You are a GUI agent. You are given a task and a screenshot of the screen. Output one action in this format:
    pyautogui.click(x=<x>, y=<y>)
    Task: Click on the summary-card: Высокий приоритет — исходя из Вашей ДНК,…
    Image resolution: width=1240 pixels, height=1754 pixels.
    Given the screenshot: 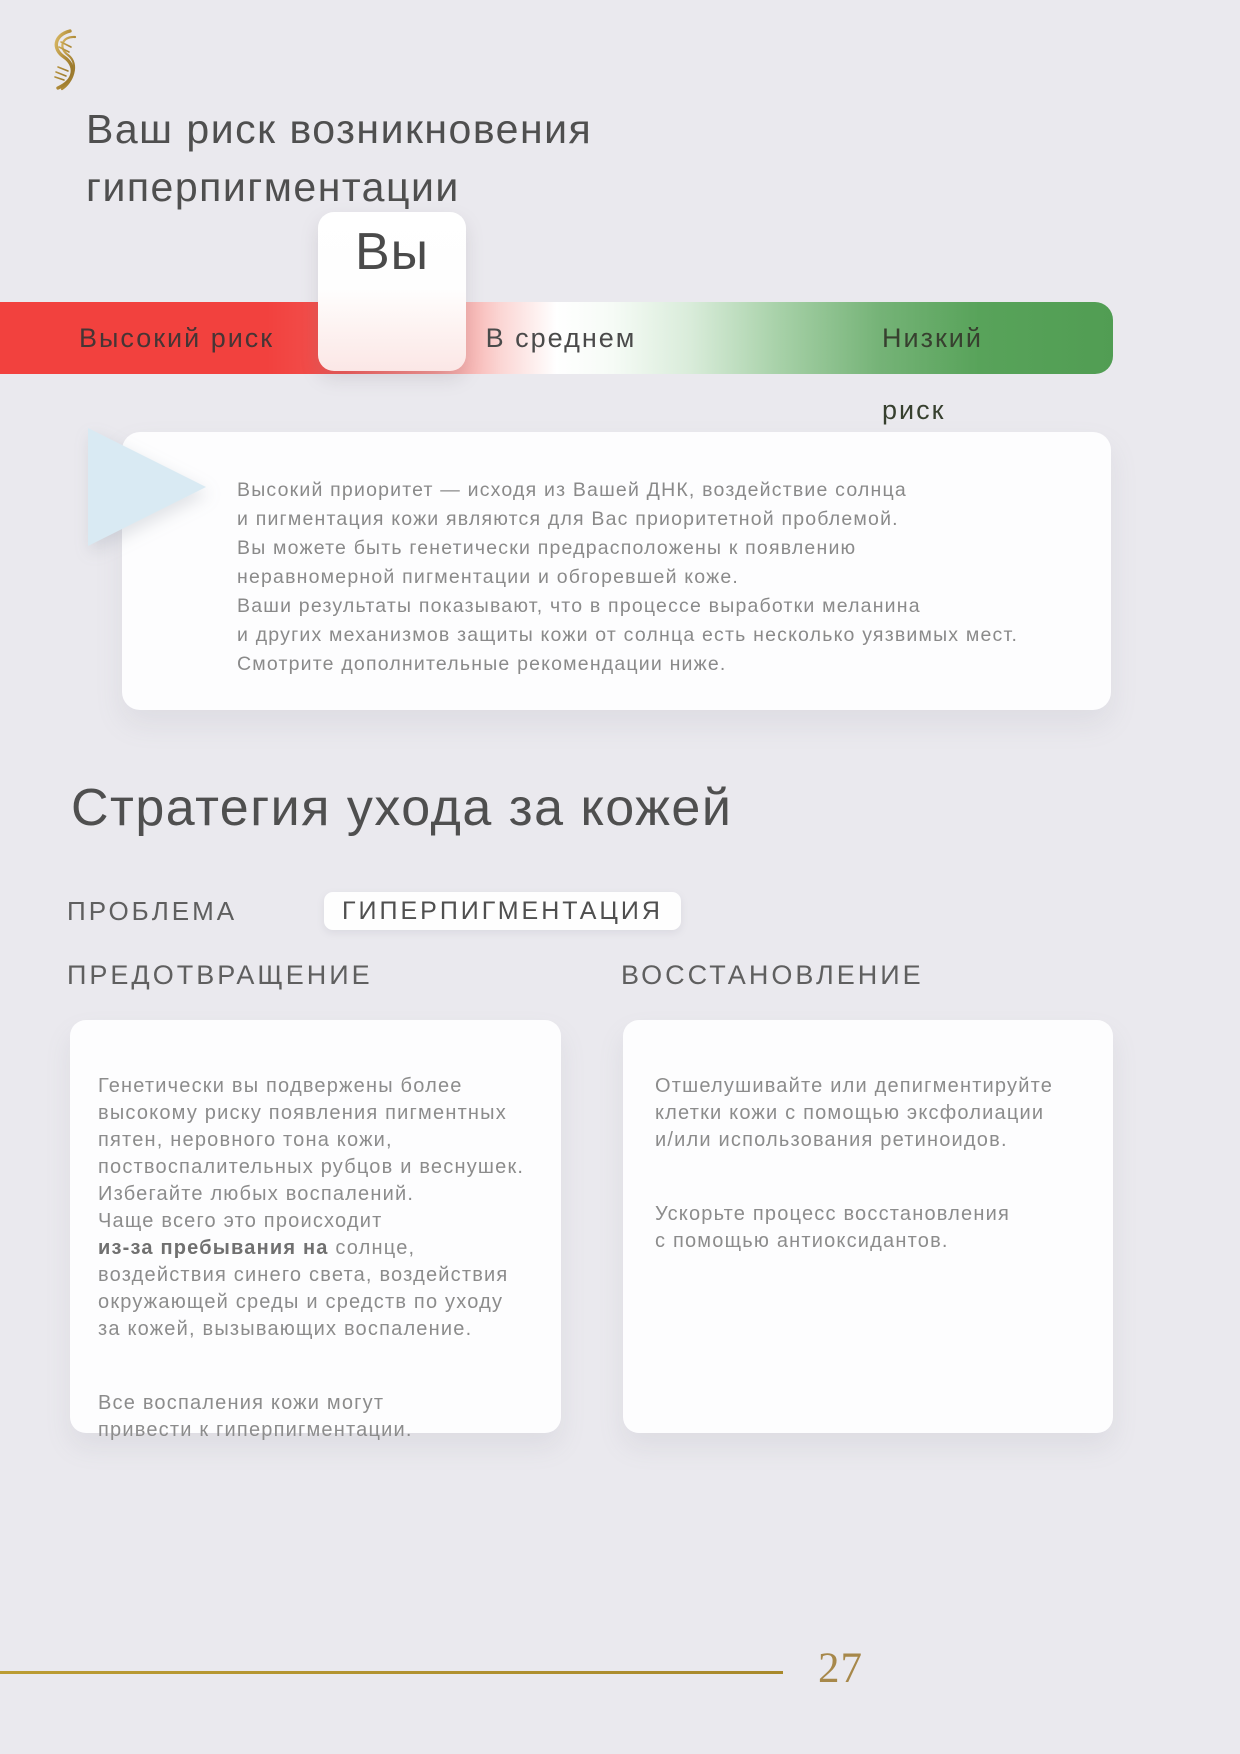 What is the action you would take?
    pyautogui.click(x=616, y=571)
    